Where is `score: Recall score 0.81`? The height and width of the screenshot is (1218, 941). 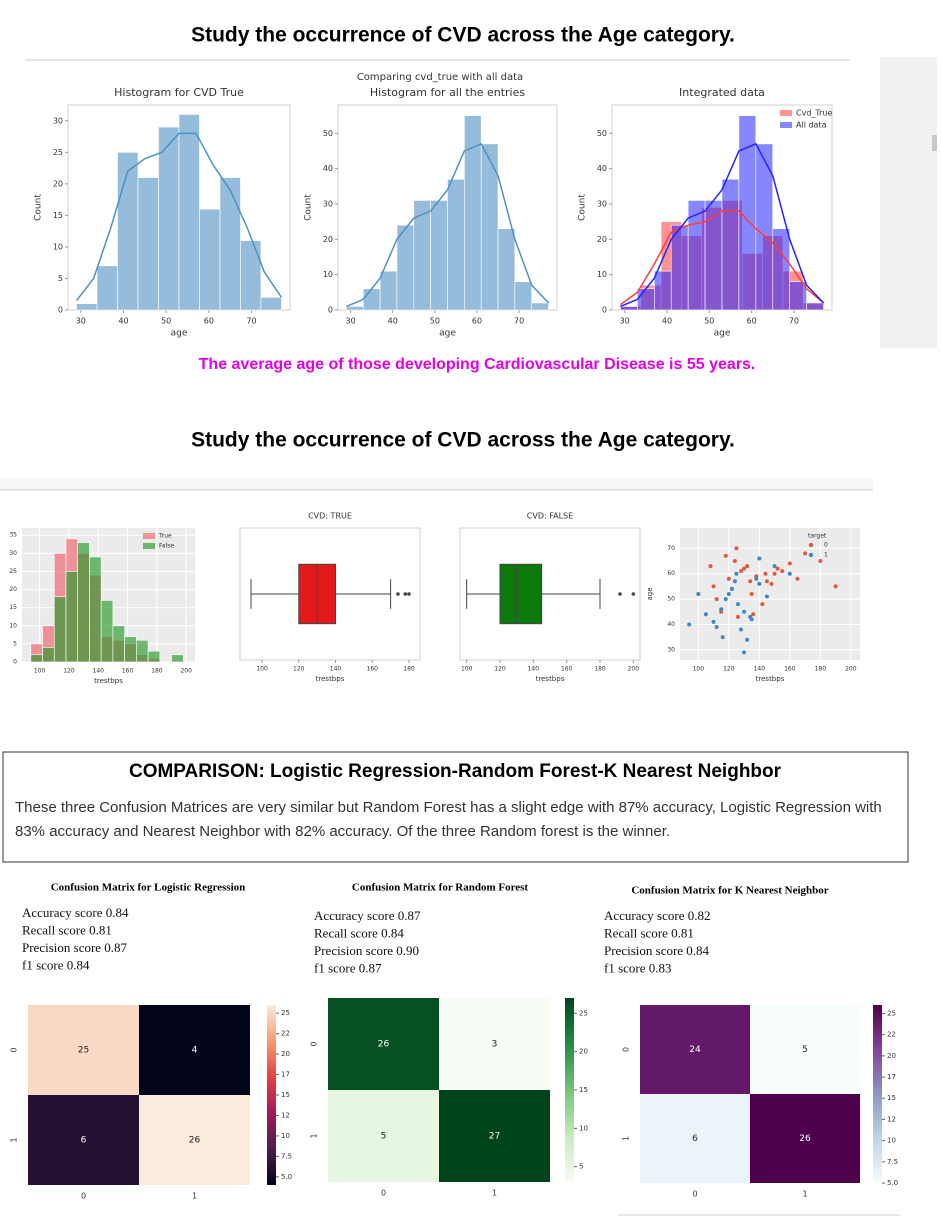
score: Recall score 0.81 is located at coordinates (649, 932).